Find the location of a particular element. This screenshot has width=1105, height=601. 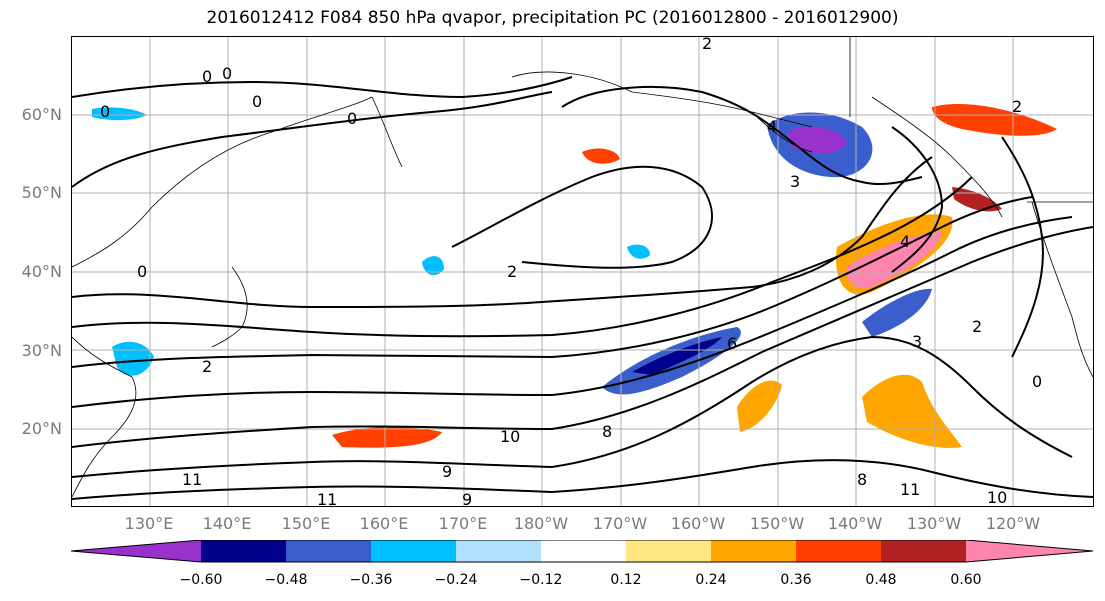

lon-label-140e: 140°E is located at coordinates (227, 523).